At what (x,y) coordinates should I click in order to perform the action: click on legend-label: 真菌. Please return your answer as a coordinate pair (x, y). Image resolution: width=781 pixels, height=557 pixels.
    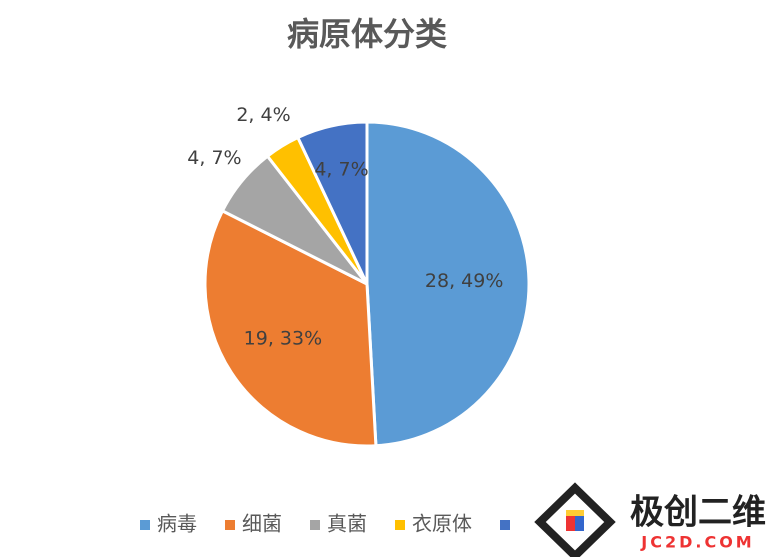
    Looking at the image, I should click on (347, 524).